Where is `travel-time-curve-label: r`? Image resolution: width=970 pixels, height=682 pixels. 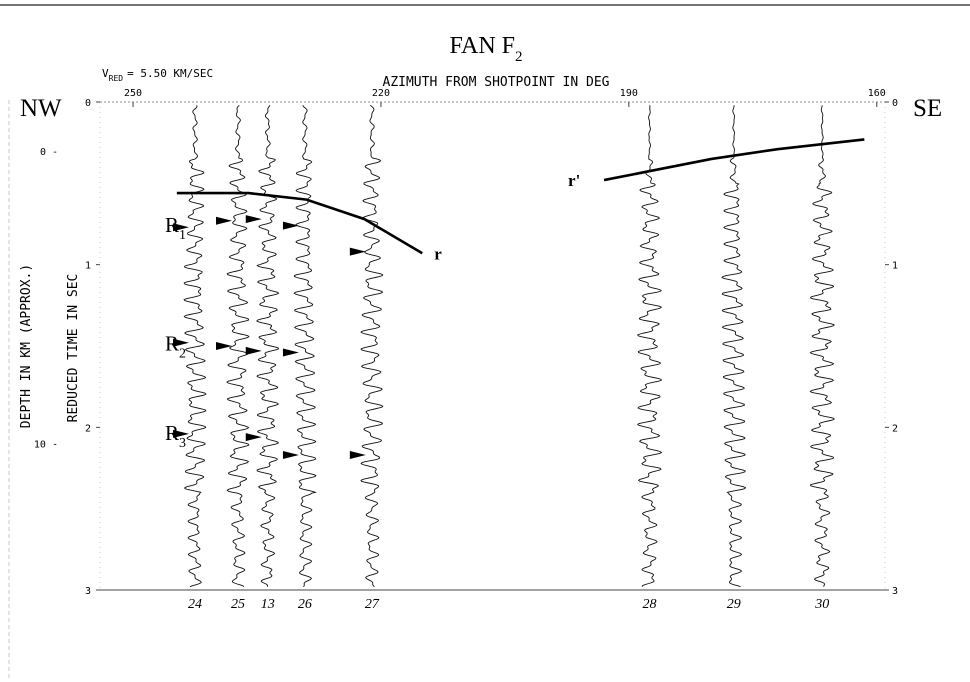
travel-time-curve-label: r is located at coordinates (438, 253).